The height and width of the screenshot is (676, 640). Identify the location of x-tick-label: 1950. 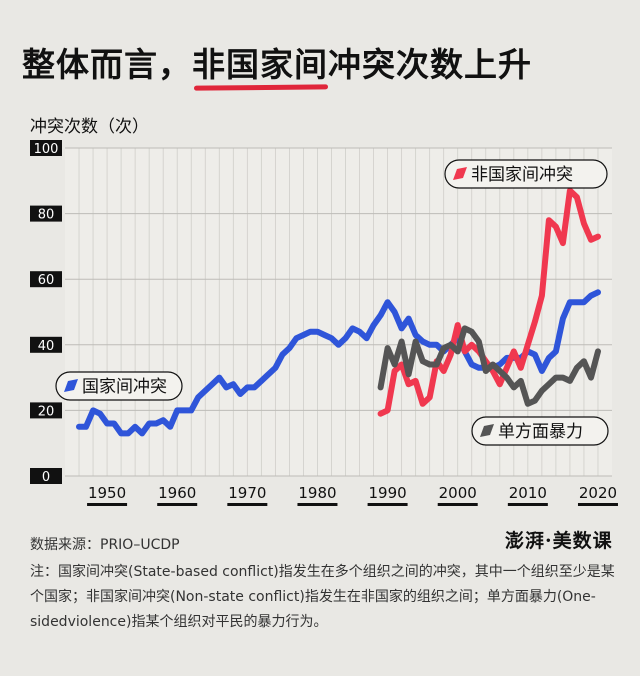
(107, 493).